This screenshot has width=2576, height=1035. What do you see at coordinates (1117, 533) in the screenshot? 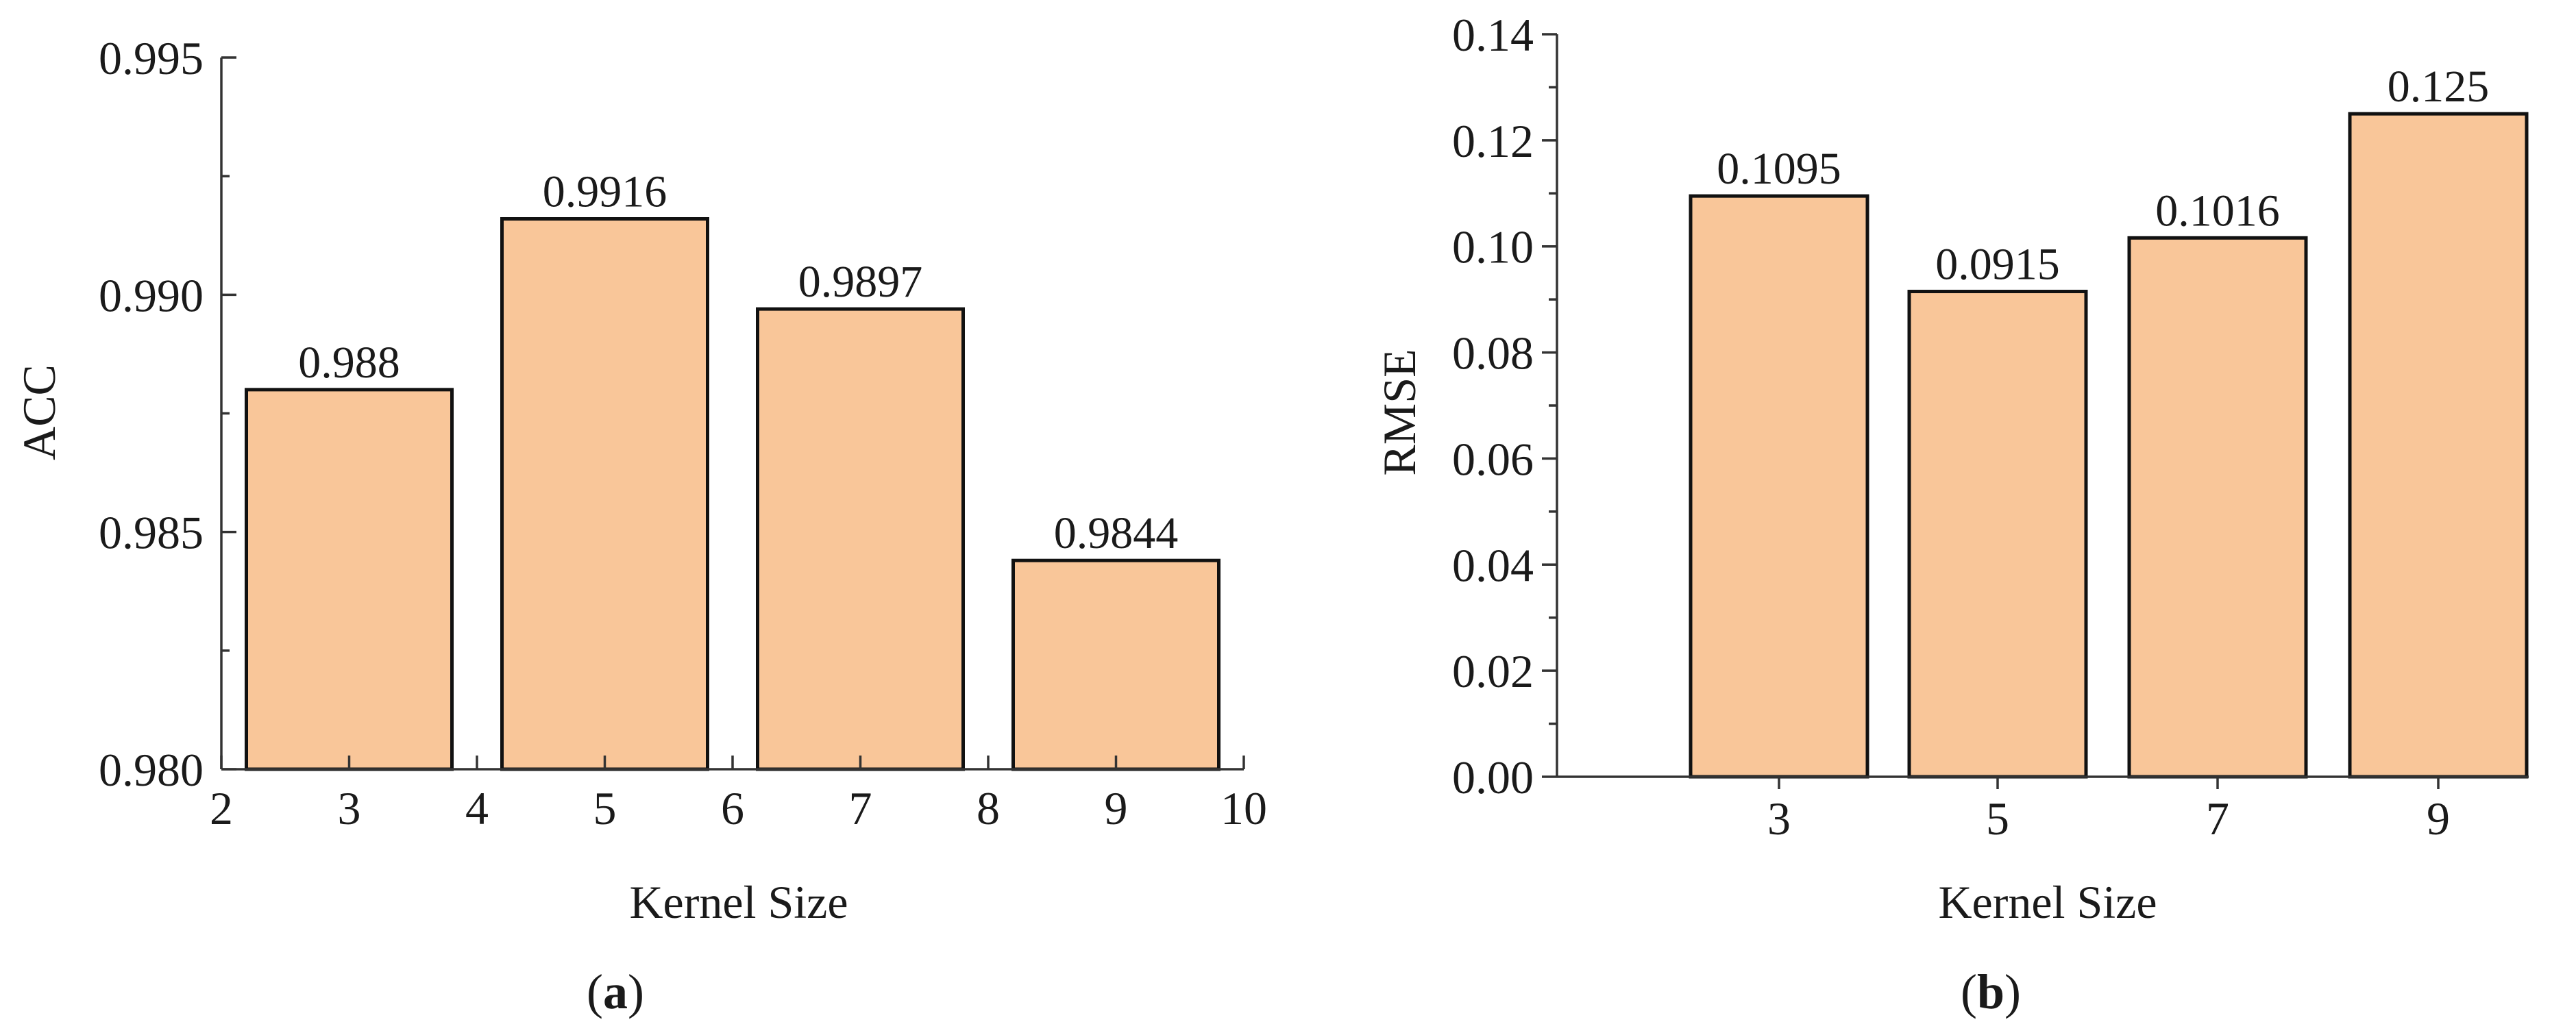
I see `data-label: 0.9844` at bounding box center [1117, 533].